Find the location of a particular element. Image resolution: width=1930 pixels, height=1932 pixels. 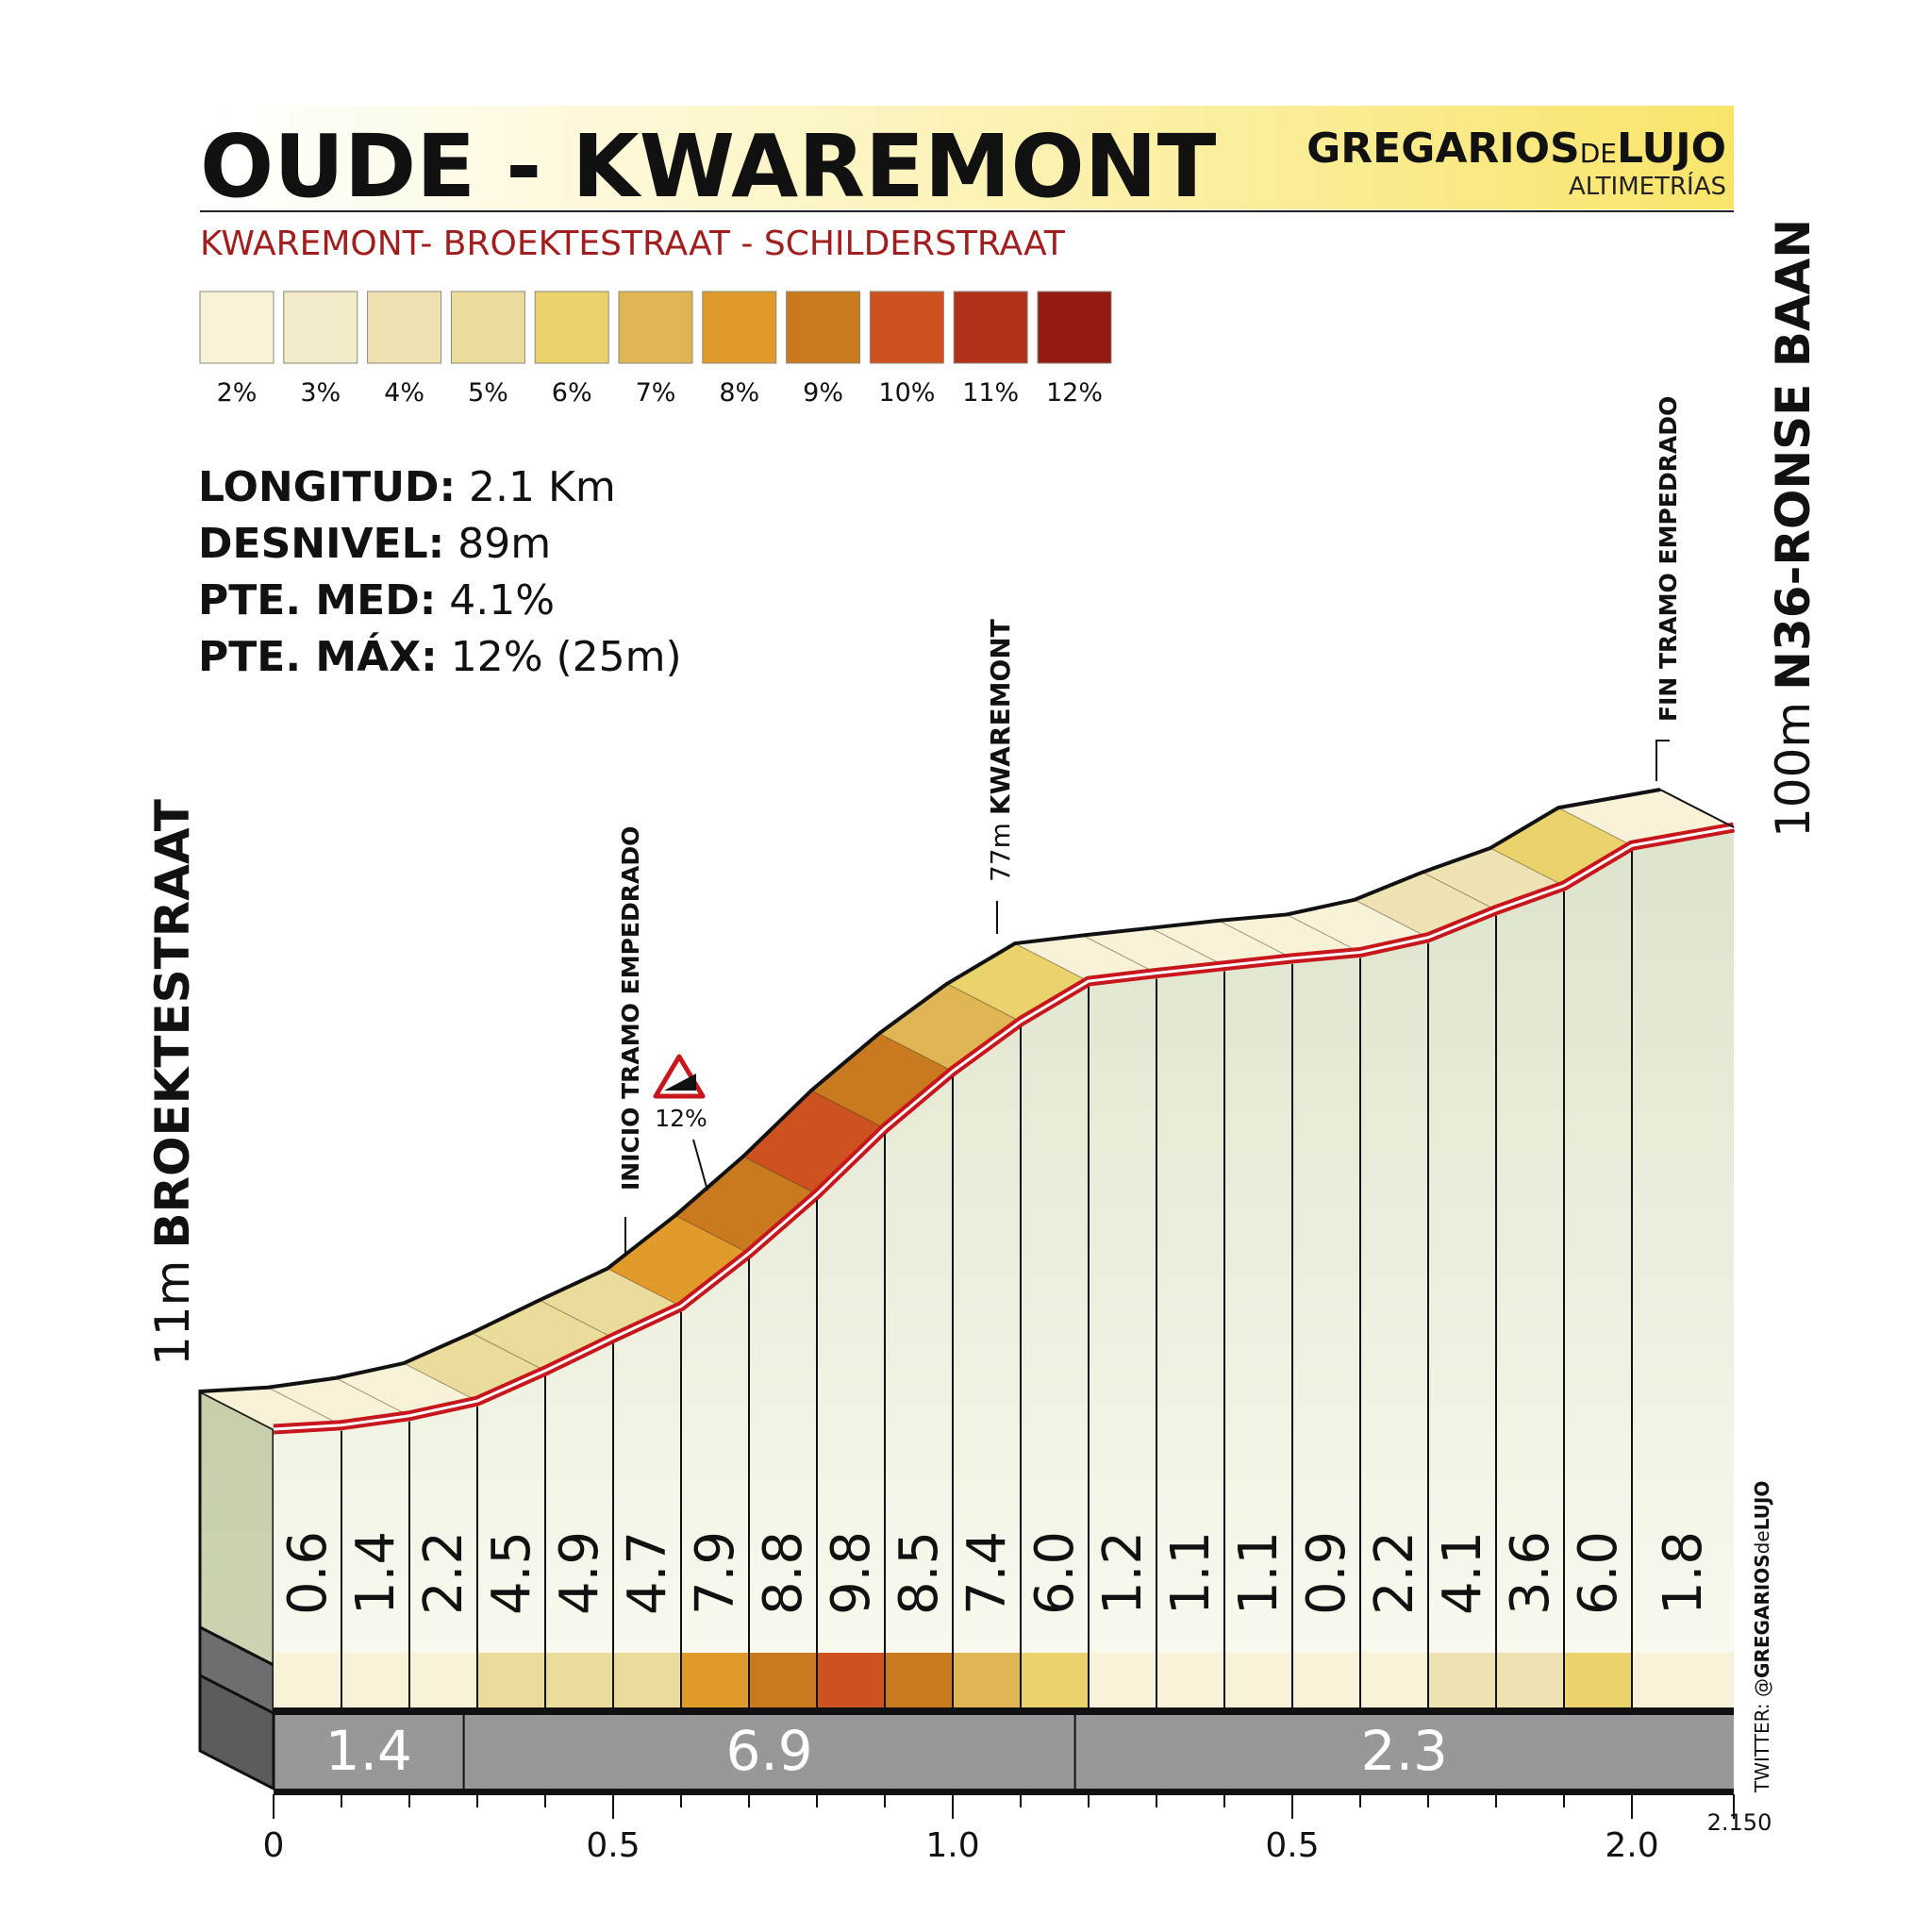

sector-bar-bottomline is located at coordinates (1004, 1792).